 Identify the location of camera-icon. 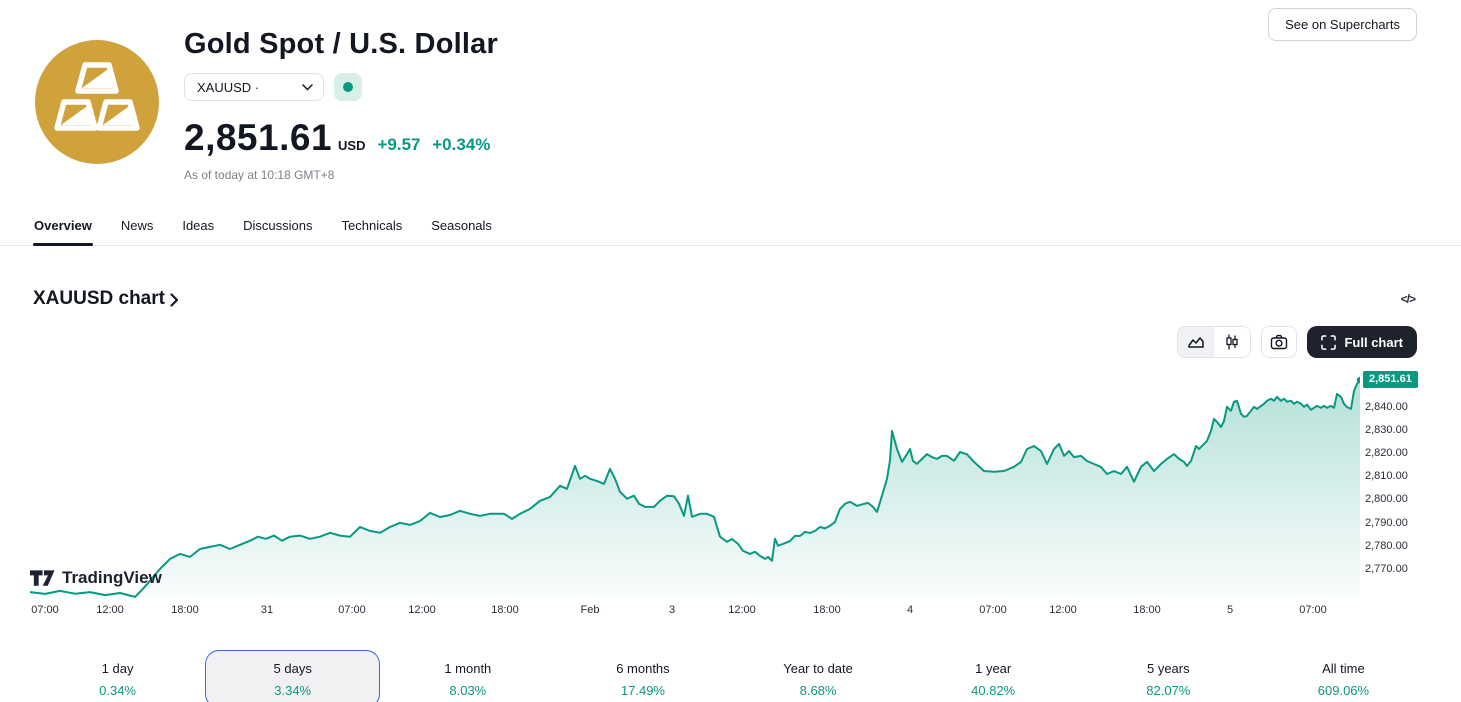
(1279, 342).